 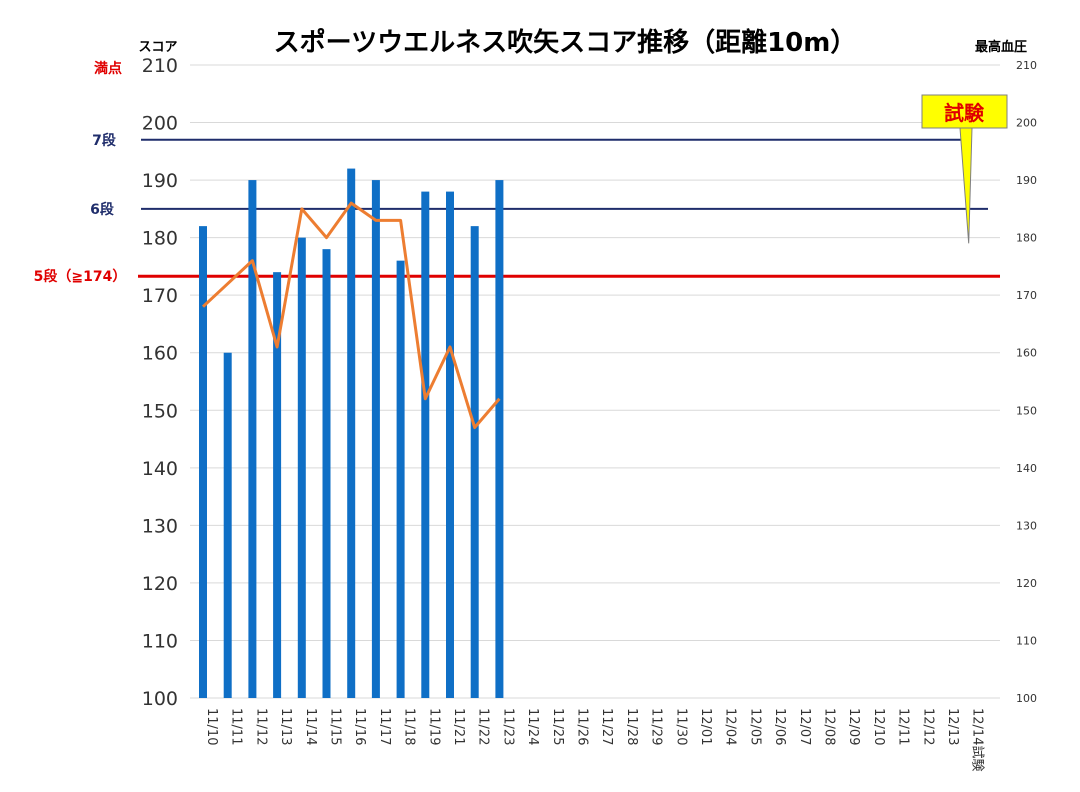 What do you see at coordinates (409, 726) in the screenshot?
I see `x-tick-label: 11/18` at bounding box center [409, 726].